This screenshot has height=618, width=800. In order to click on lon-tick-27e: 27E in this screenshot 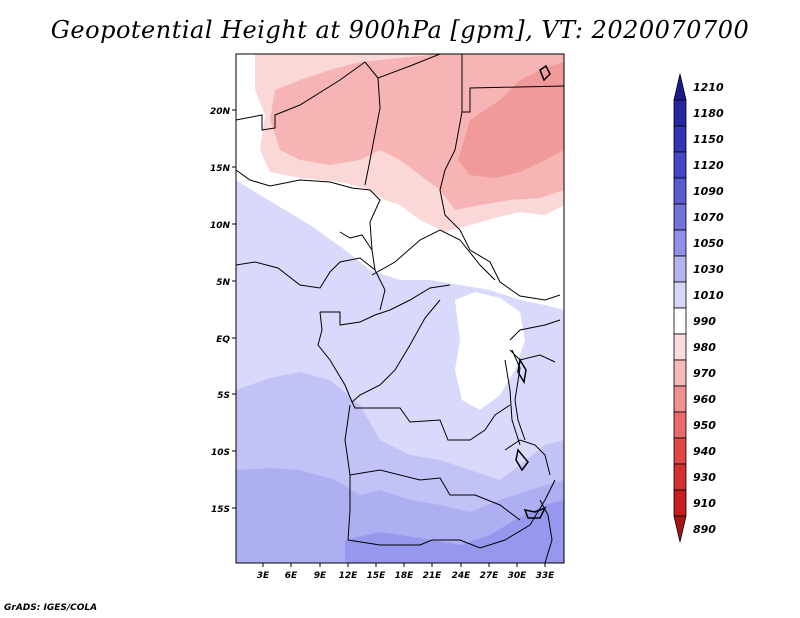, I will do `click(490, 576)`.